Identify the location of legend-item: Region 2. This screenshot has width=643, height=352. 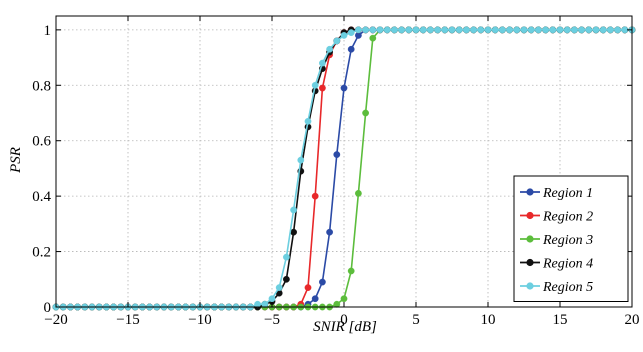
(556, 217).